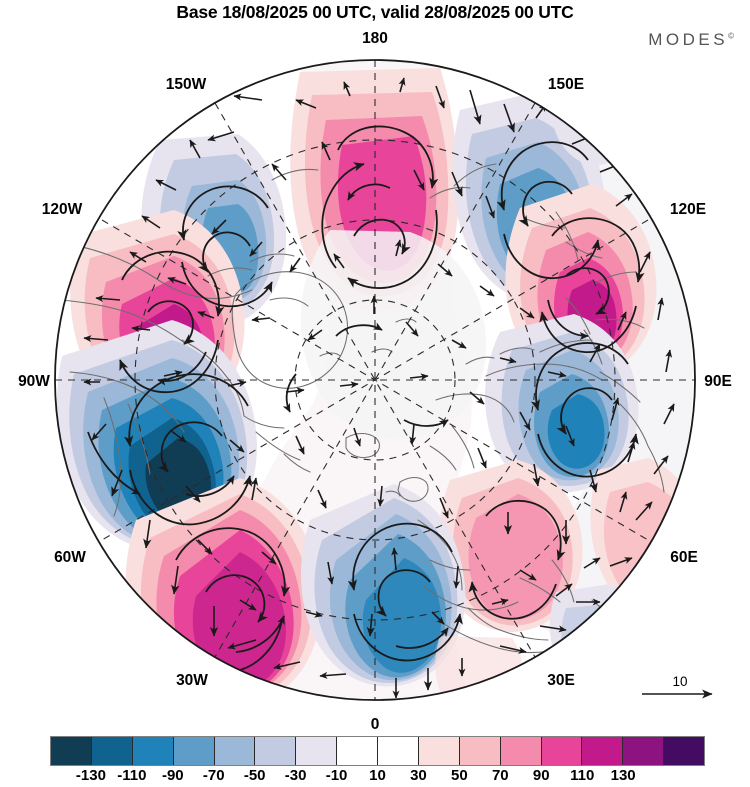  Describe the element at coordinates (541, 775) in the screenshot. I see `colorbar-tick: 90` at that location.